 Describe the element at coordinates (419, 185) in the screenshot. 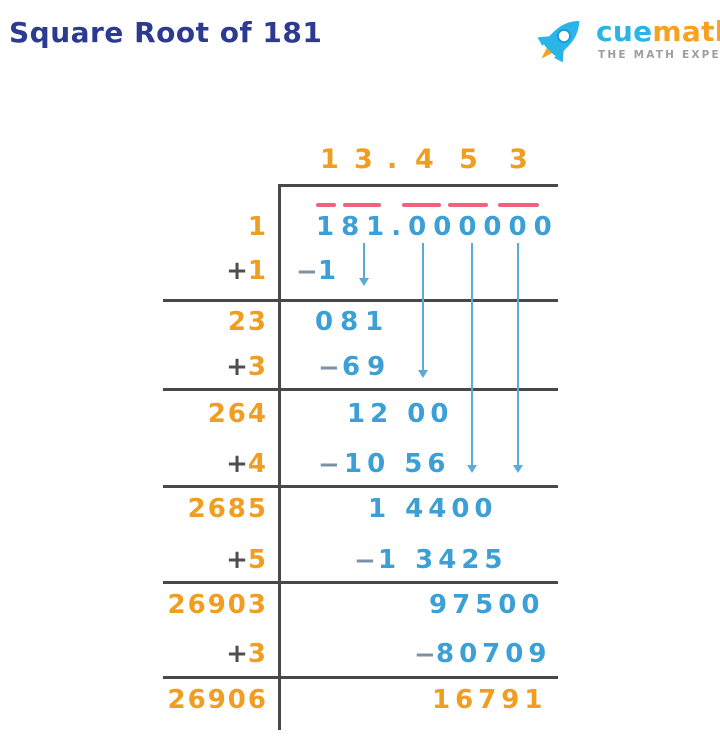

I see `bracket-top-line` at that location.